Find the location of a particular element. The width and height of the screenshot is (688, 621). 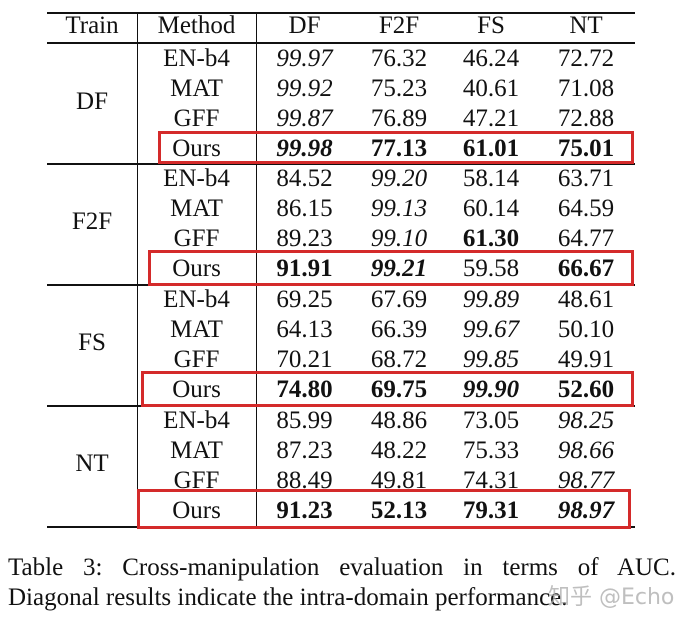

auc-value-cell: 48.61 is located at coordinates (586, 299).